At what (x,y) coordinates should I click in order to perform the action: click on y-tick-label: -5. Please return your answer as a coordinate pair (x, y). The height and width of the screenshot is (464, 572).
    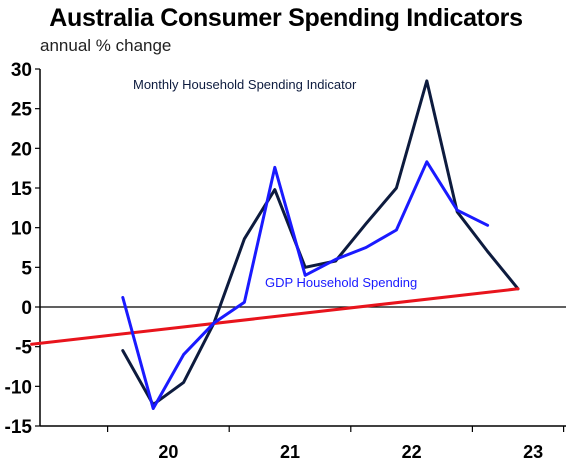
    Looking at the image, I should click on (23, 348).